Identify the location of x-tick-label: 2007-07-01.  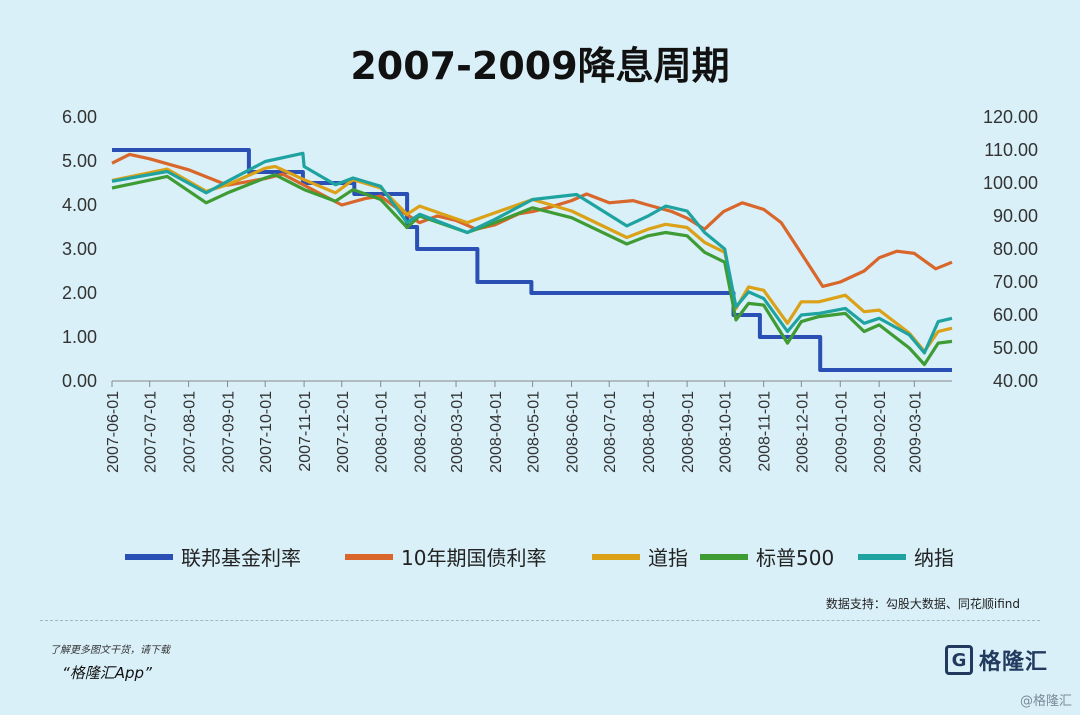
(151, 432).